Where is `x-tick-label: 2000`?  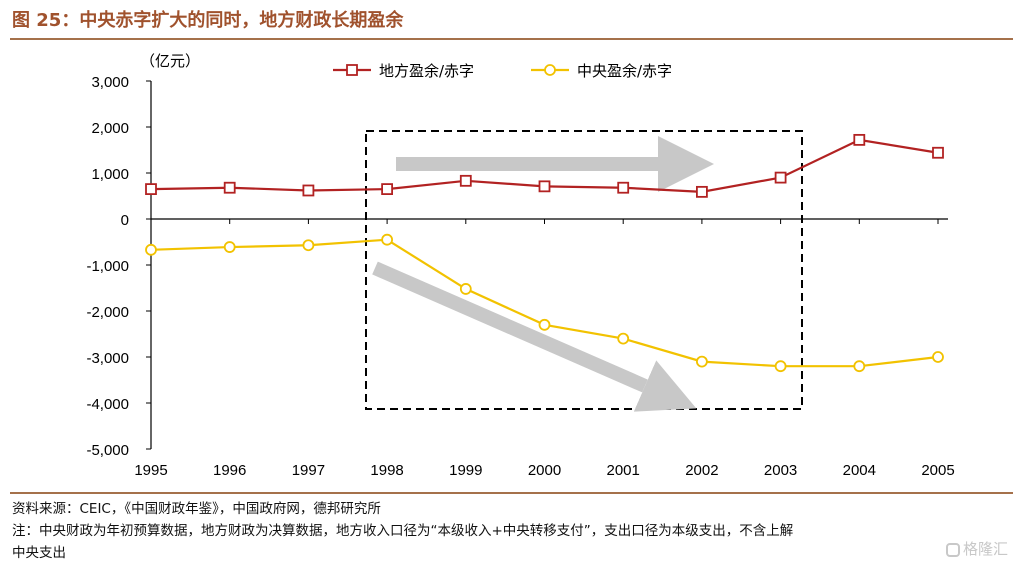 x-tick-label: 2000 is located at coordinates (544, 470).